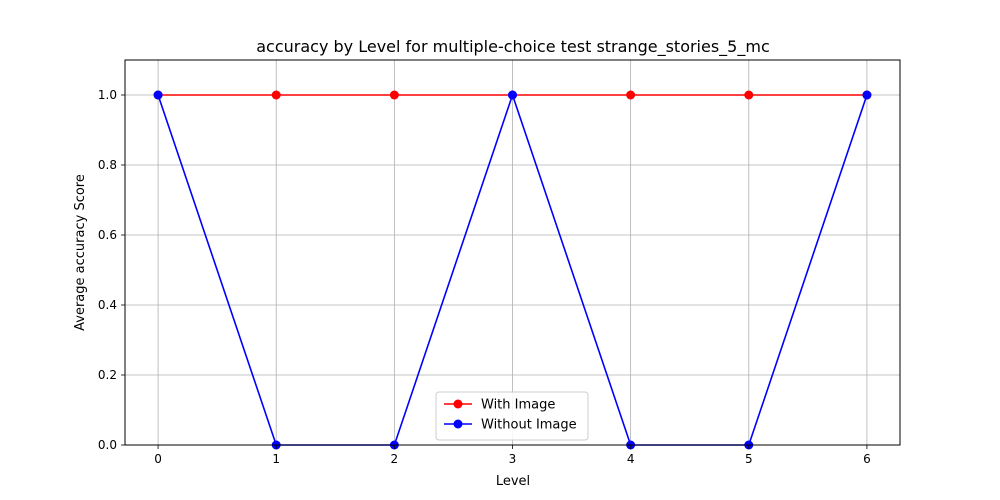  I want to click on x-tick-label: 4, so click(631, 459).